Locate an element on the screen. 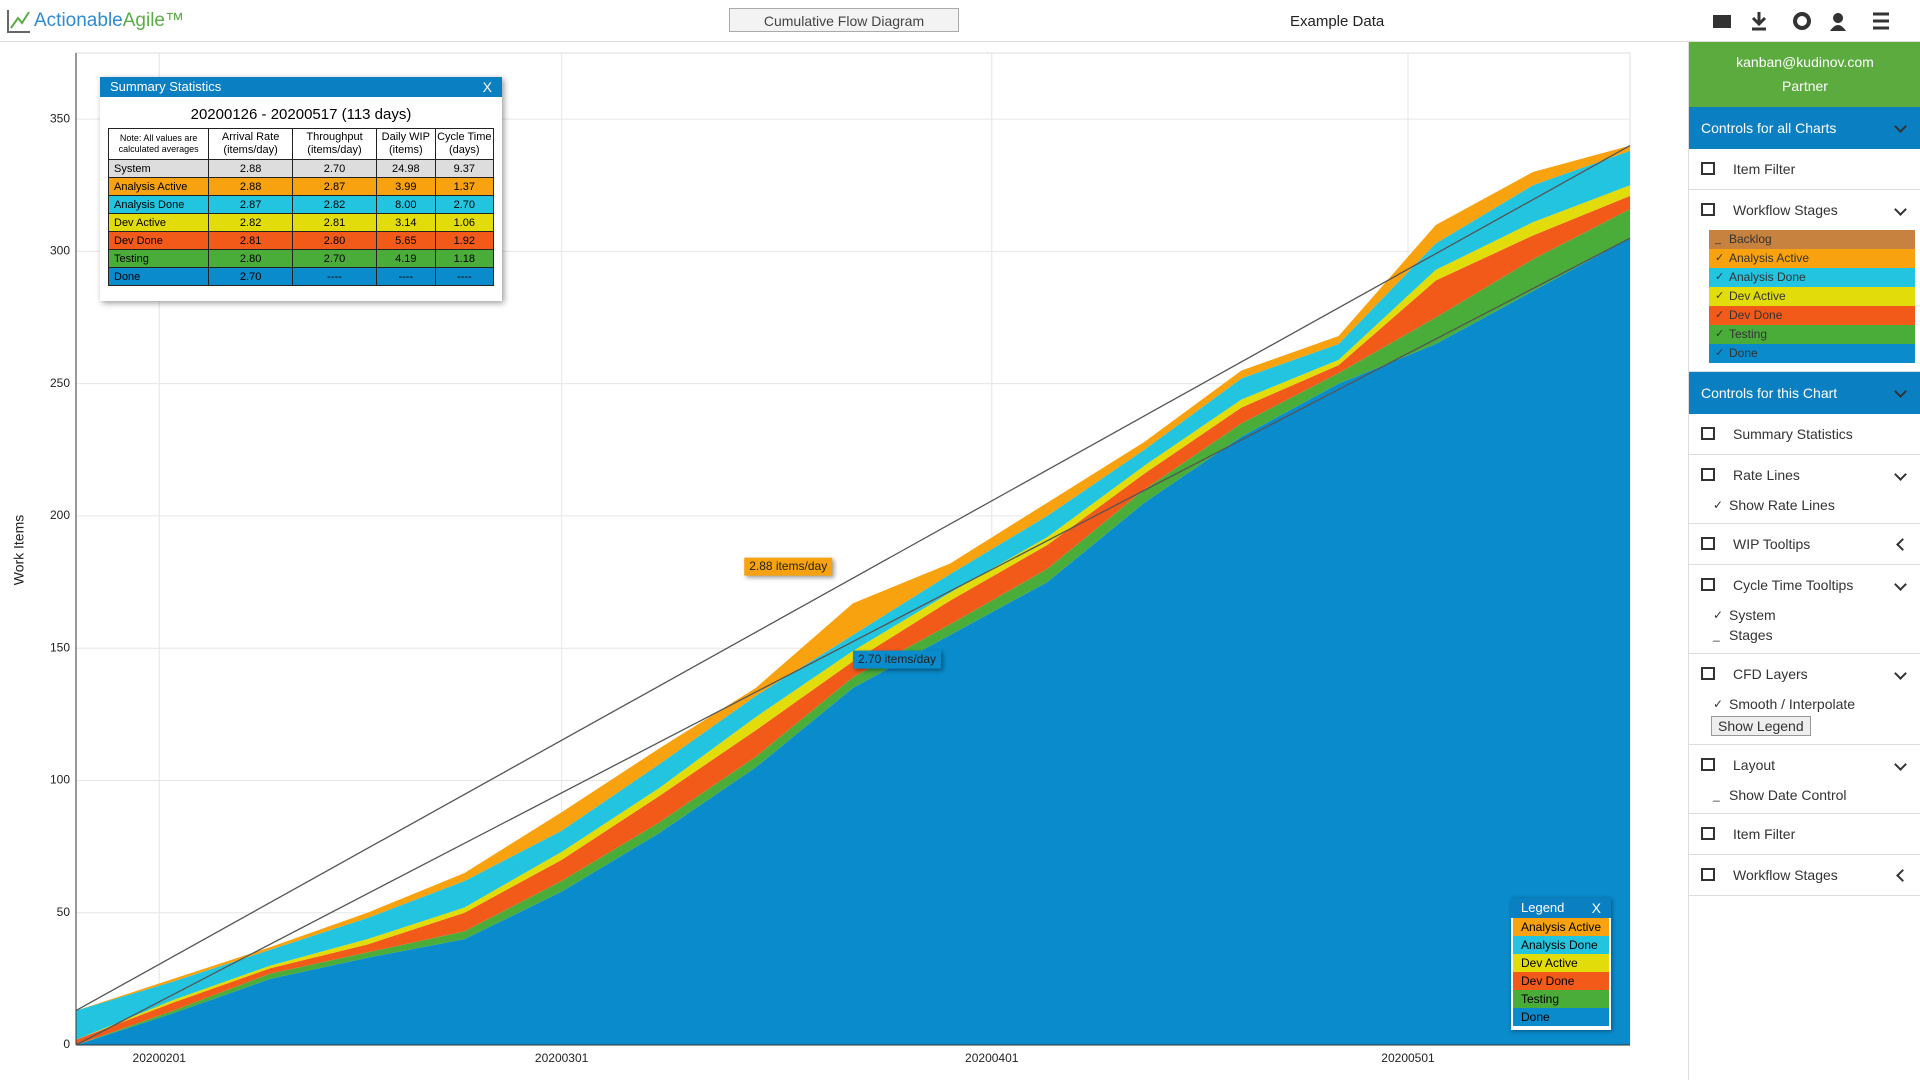  legend-entry: Dev Active is located at coordinates (1561, 963).